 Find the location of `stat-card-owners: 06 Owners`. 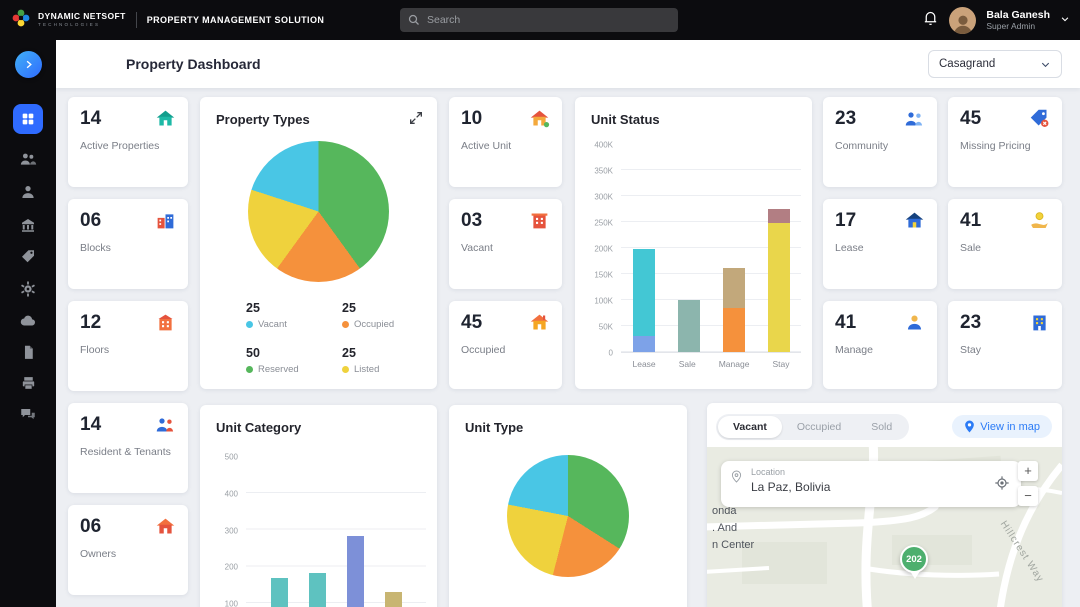

stat-card-owners: 06 Owners is located at coordinates (128, 550).